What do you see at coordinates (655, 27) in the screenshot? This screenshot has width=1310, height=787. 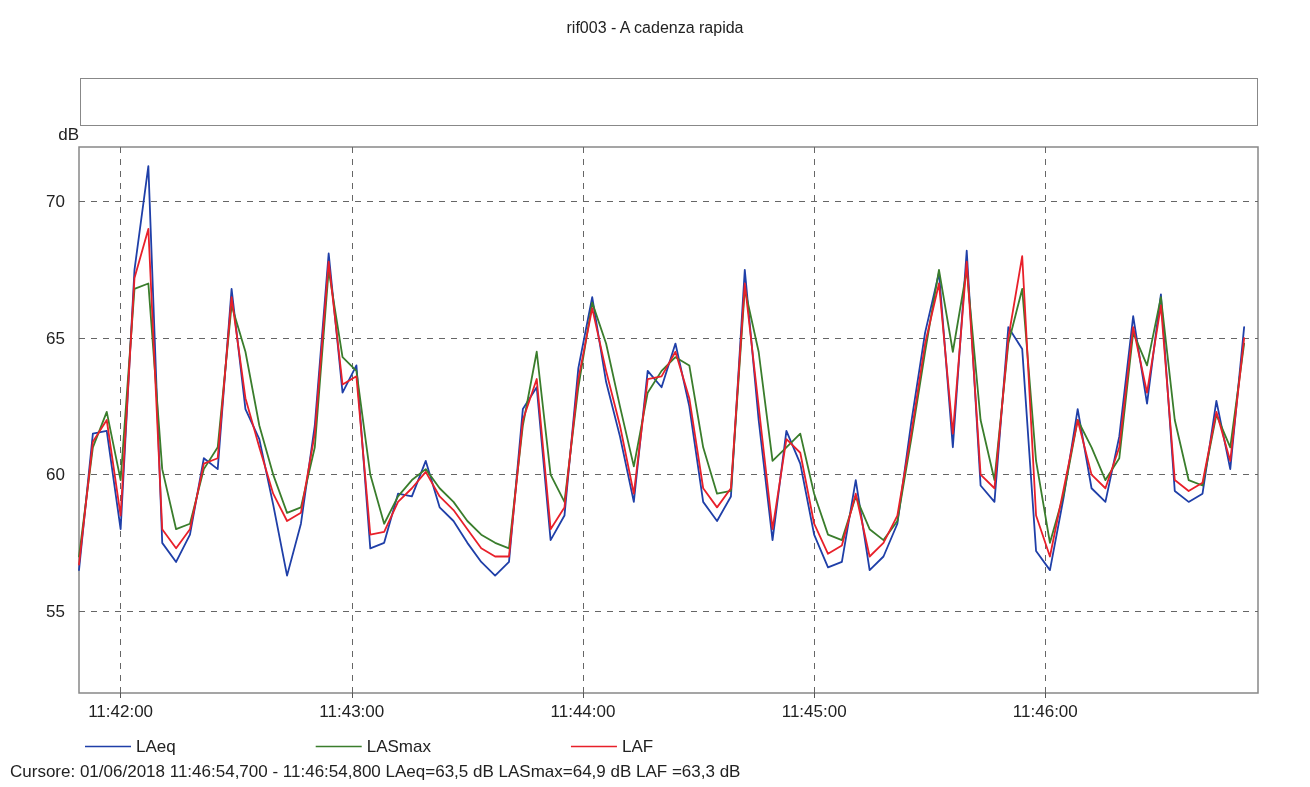 I see `chart-title: rif003 - A cadenza rapida` at bounding box center [655, 27].